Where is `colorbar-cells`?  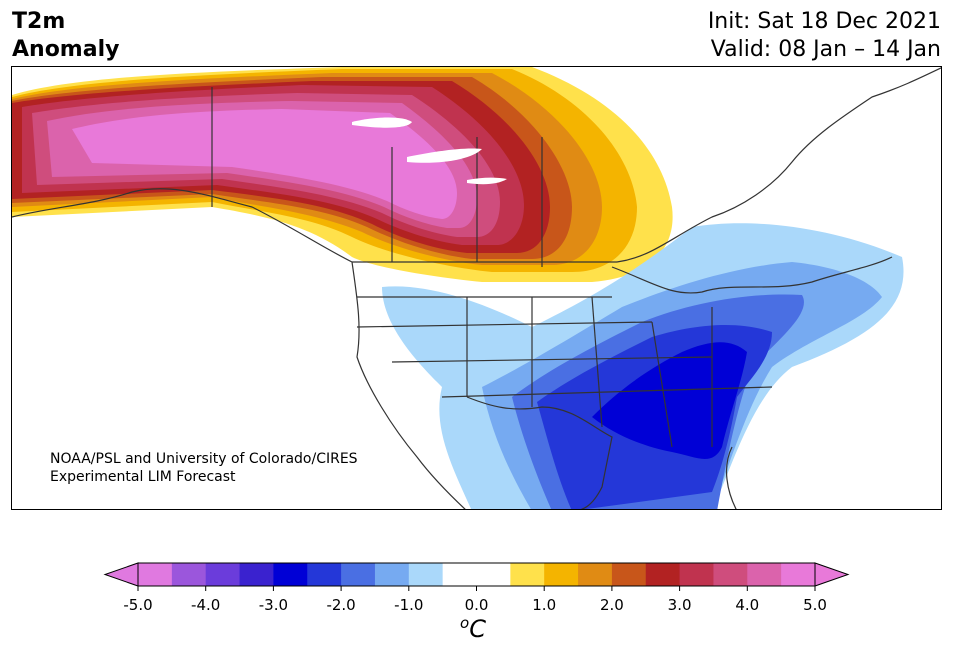
colorbar-cells is located at coordinates (476, 574).